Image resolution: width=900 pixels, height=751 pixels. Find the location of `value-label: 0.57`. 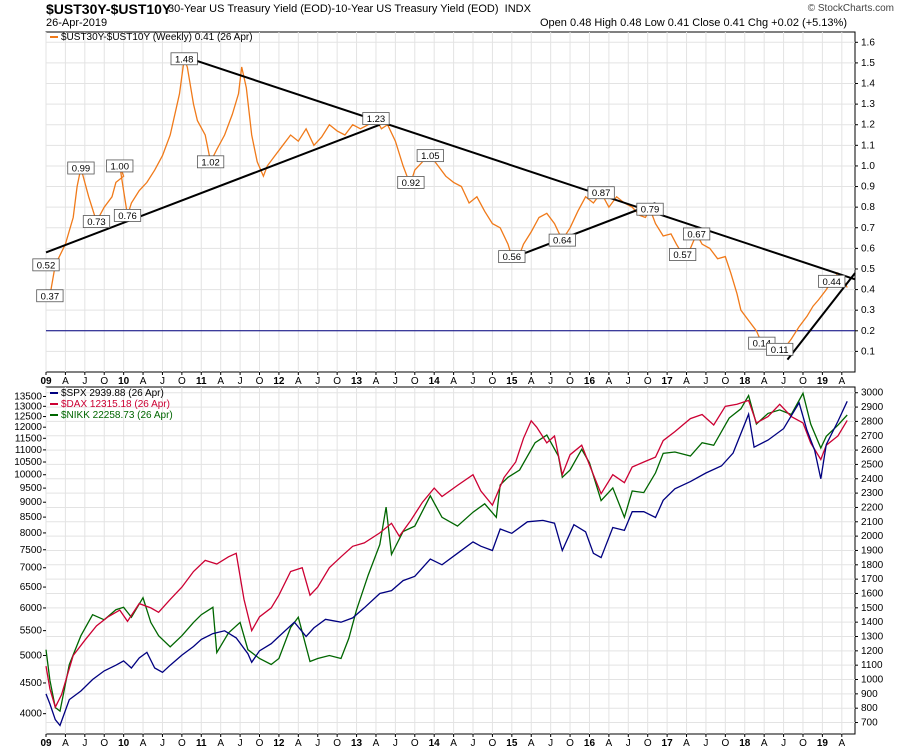

value-label: 0.57 is located at coordinates (682, 255).